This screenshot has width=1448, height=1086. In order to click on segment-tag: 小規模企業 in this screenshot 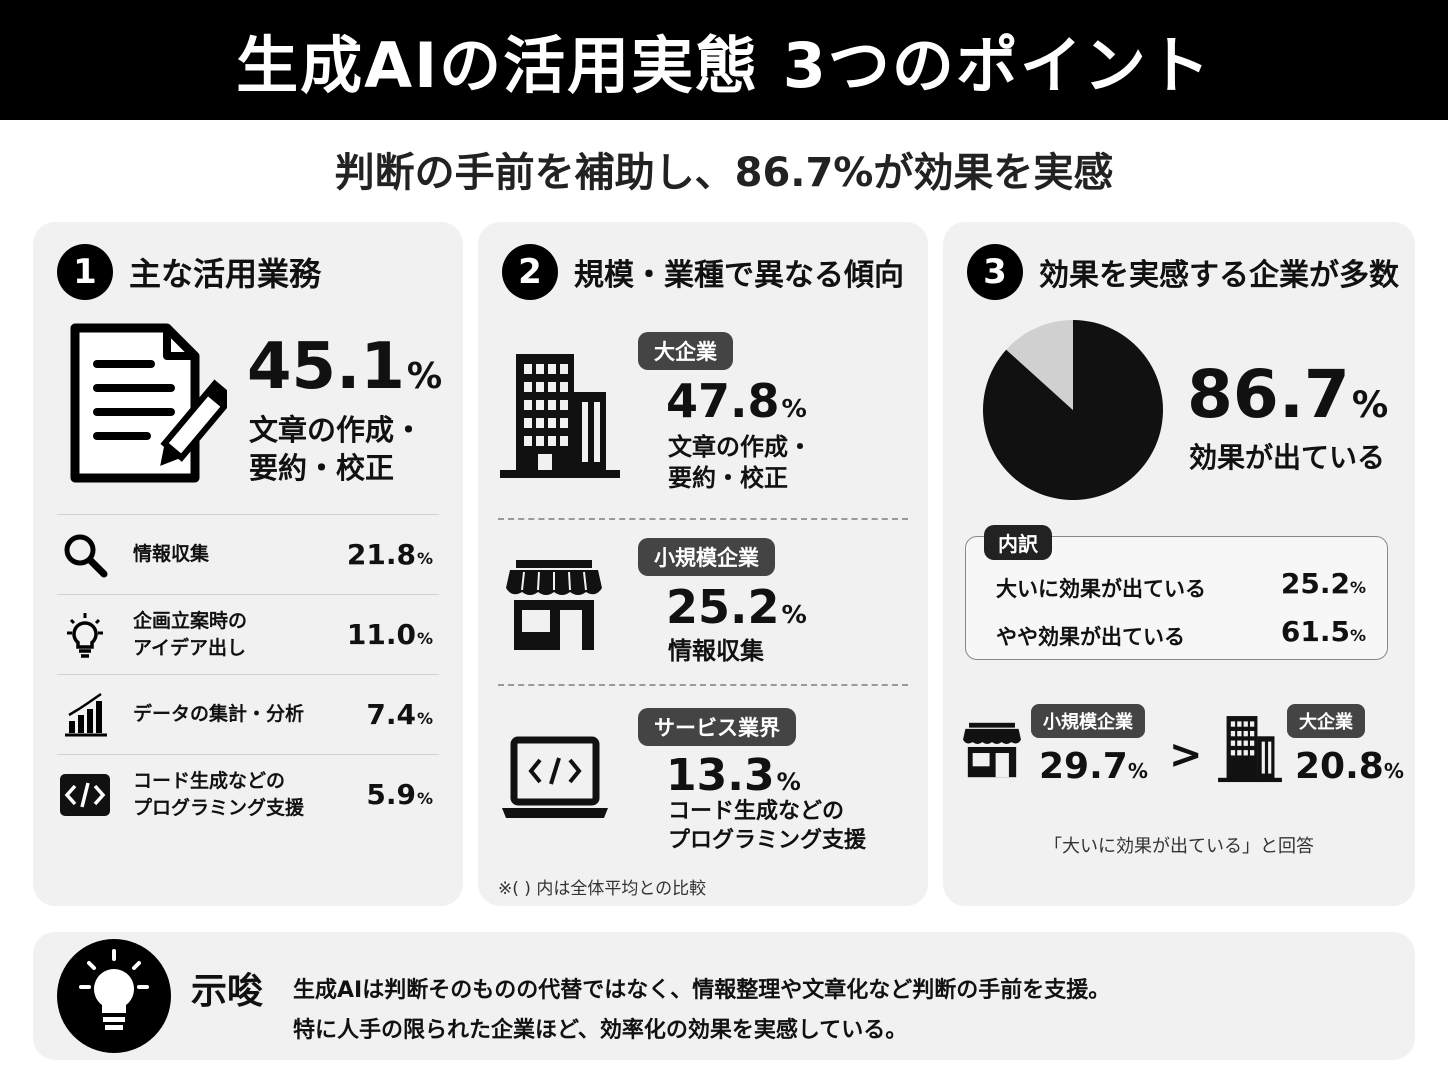, I will do `click(706, 557)`.